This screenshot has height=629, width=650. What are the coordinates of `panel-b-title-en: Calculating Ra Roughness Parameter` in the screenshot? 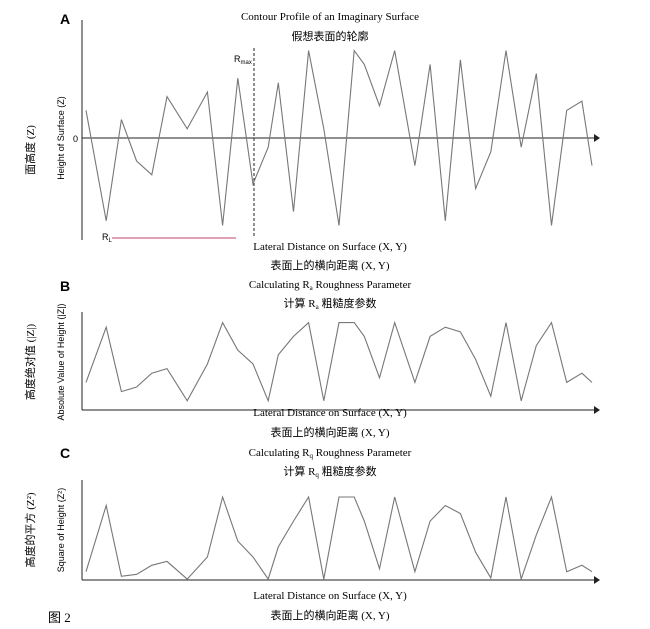 It's located at (330, 285).